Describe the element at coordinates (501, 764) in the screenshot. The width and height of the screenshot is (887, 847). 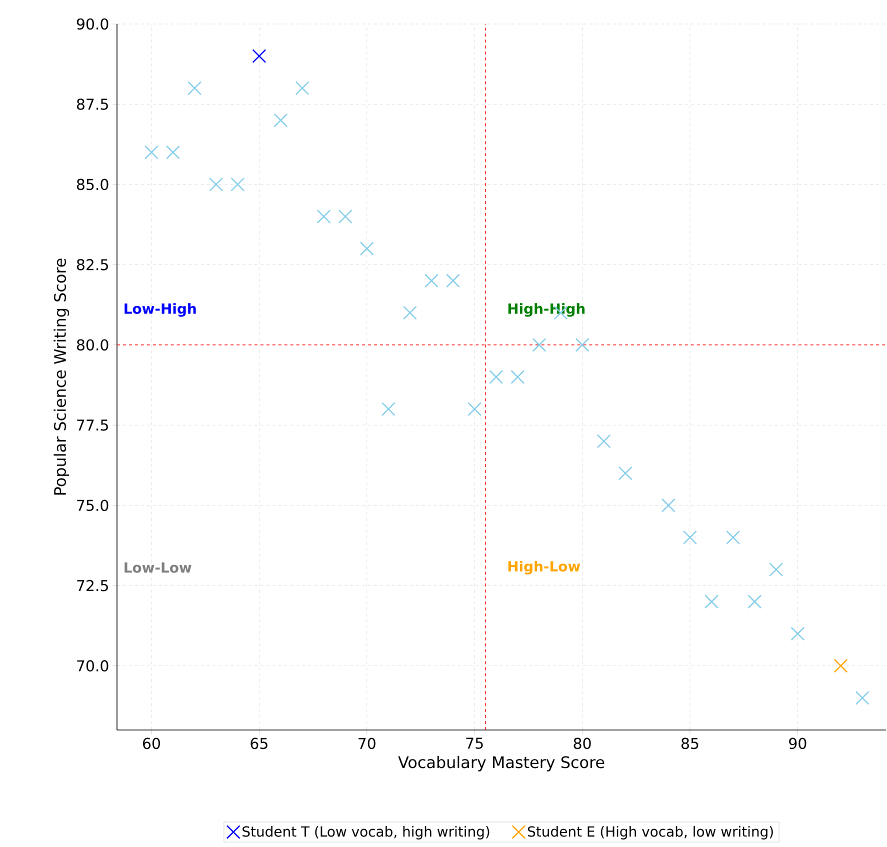
I see `x-axis-title: Vocabulary Mastery Score` at that location.